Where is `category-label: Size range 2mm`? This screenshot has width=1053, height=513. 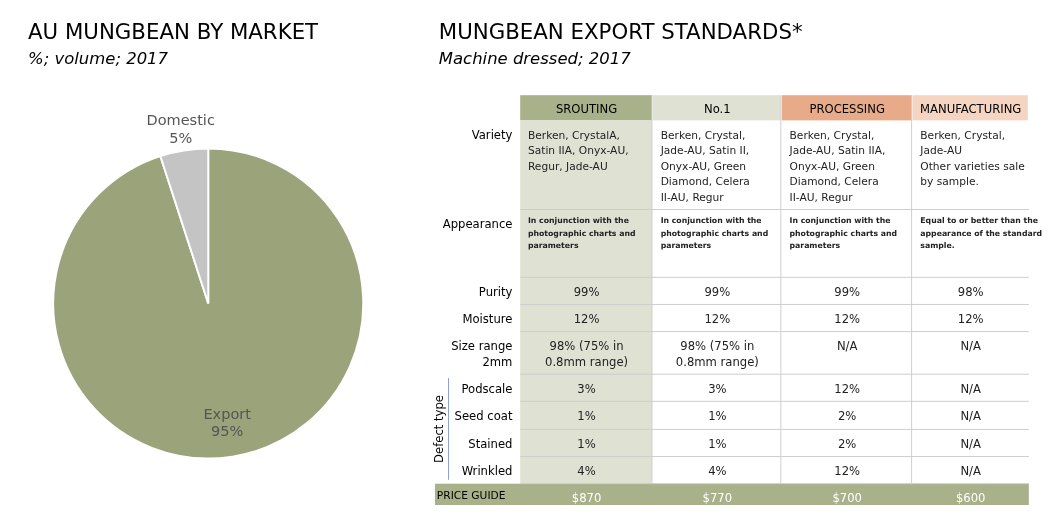 category-label: Size range 2mm is located at coordinates (482, 354).